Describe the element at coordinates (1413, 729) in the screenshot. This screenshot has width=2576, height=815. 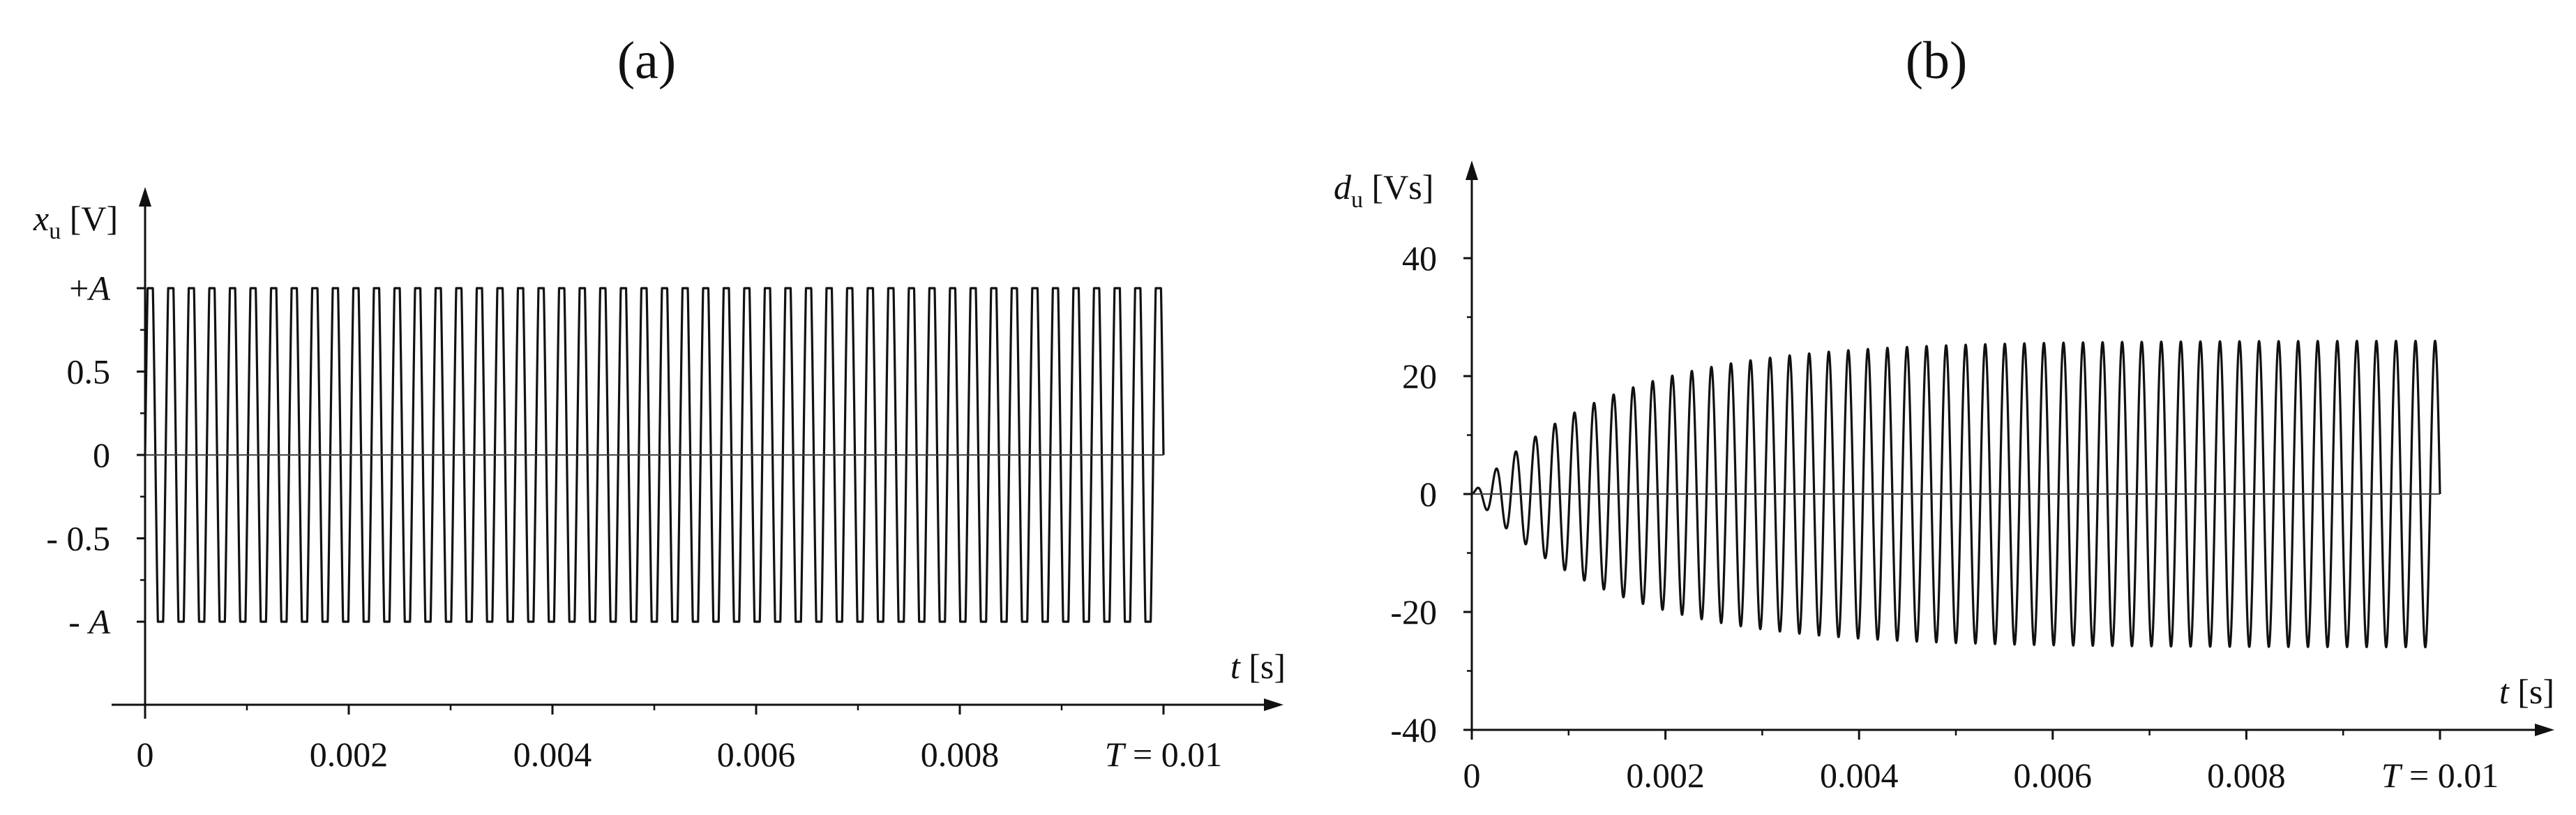
I see `panel-b-y-tick-label: -40` at that location.